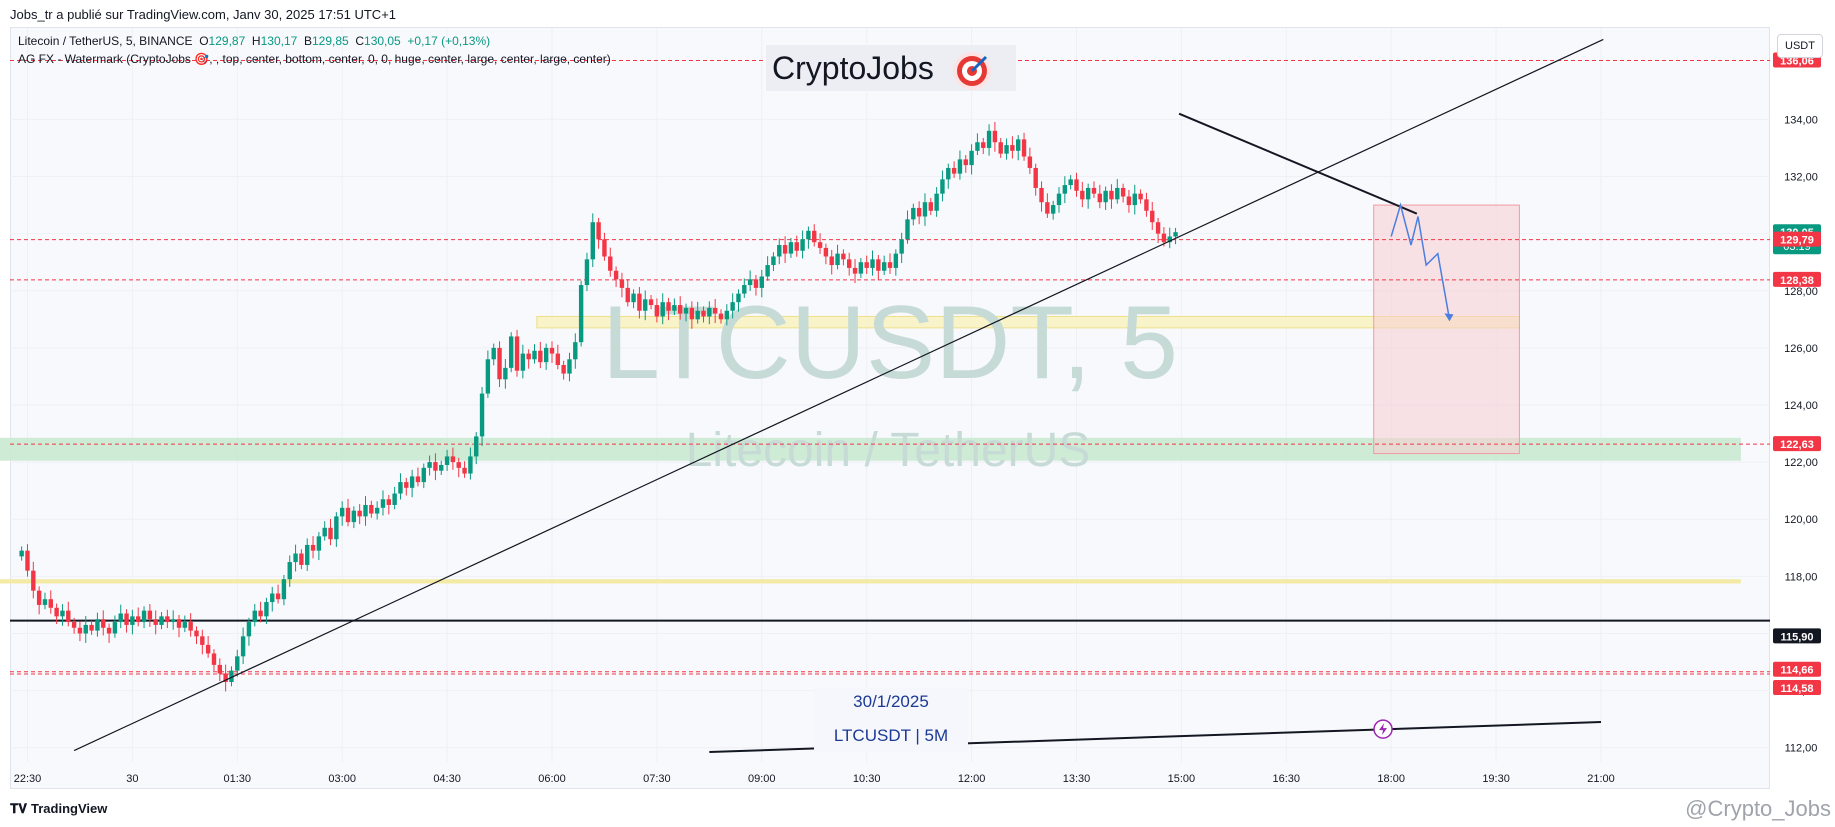 Image resolution: width=1835 pixels, height=827 pixels. I want to click on currency-button: USDT, so click(1800, 46).